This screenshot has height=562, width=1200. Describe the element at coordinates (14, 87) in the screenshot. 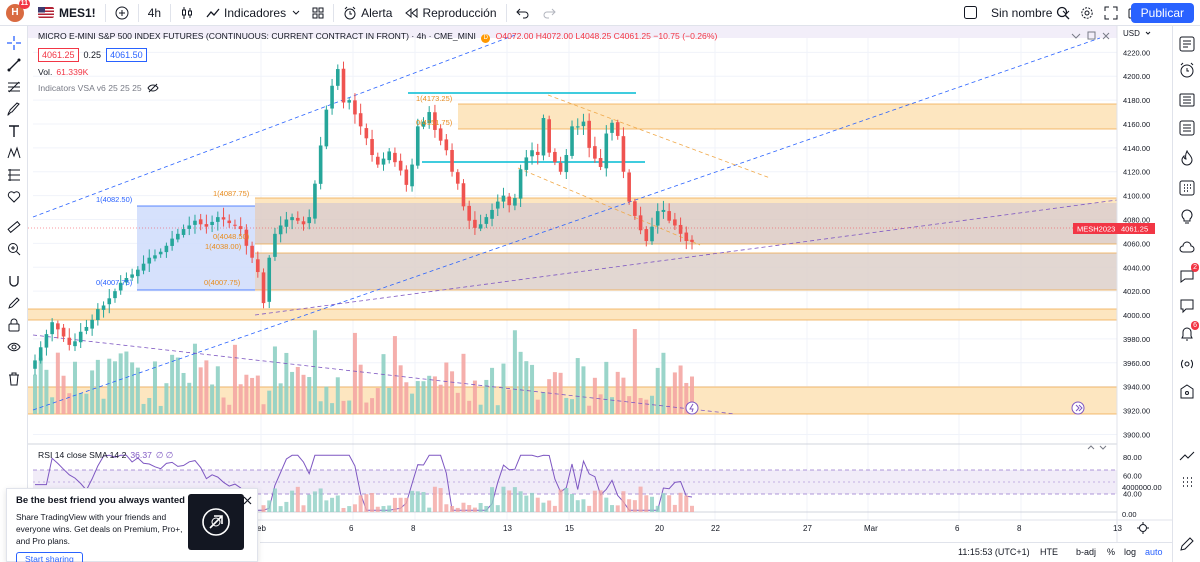

I see `fib-tool` at that location.